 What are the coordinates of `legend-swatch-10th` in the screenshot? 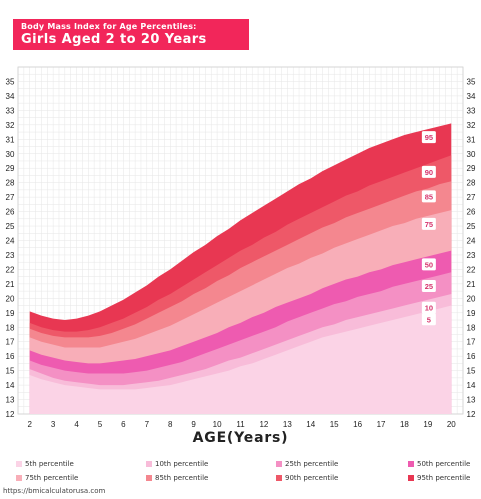 It's located at (149, 464).